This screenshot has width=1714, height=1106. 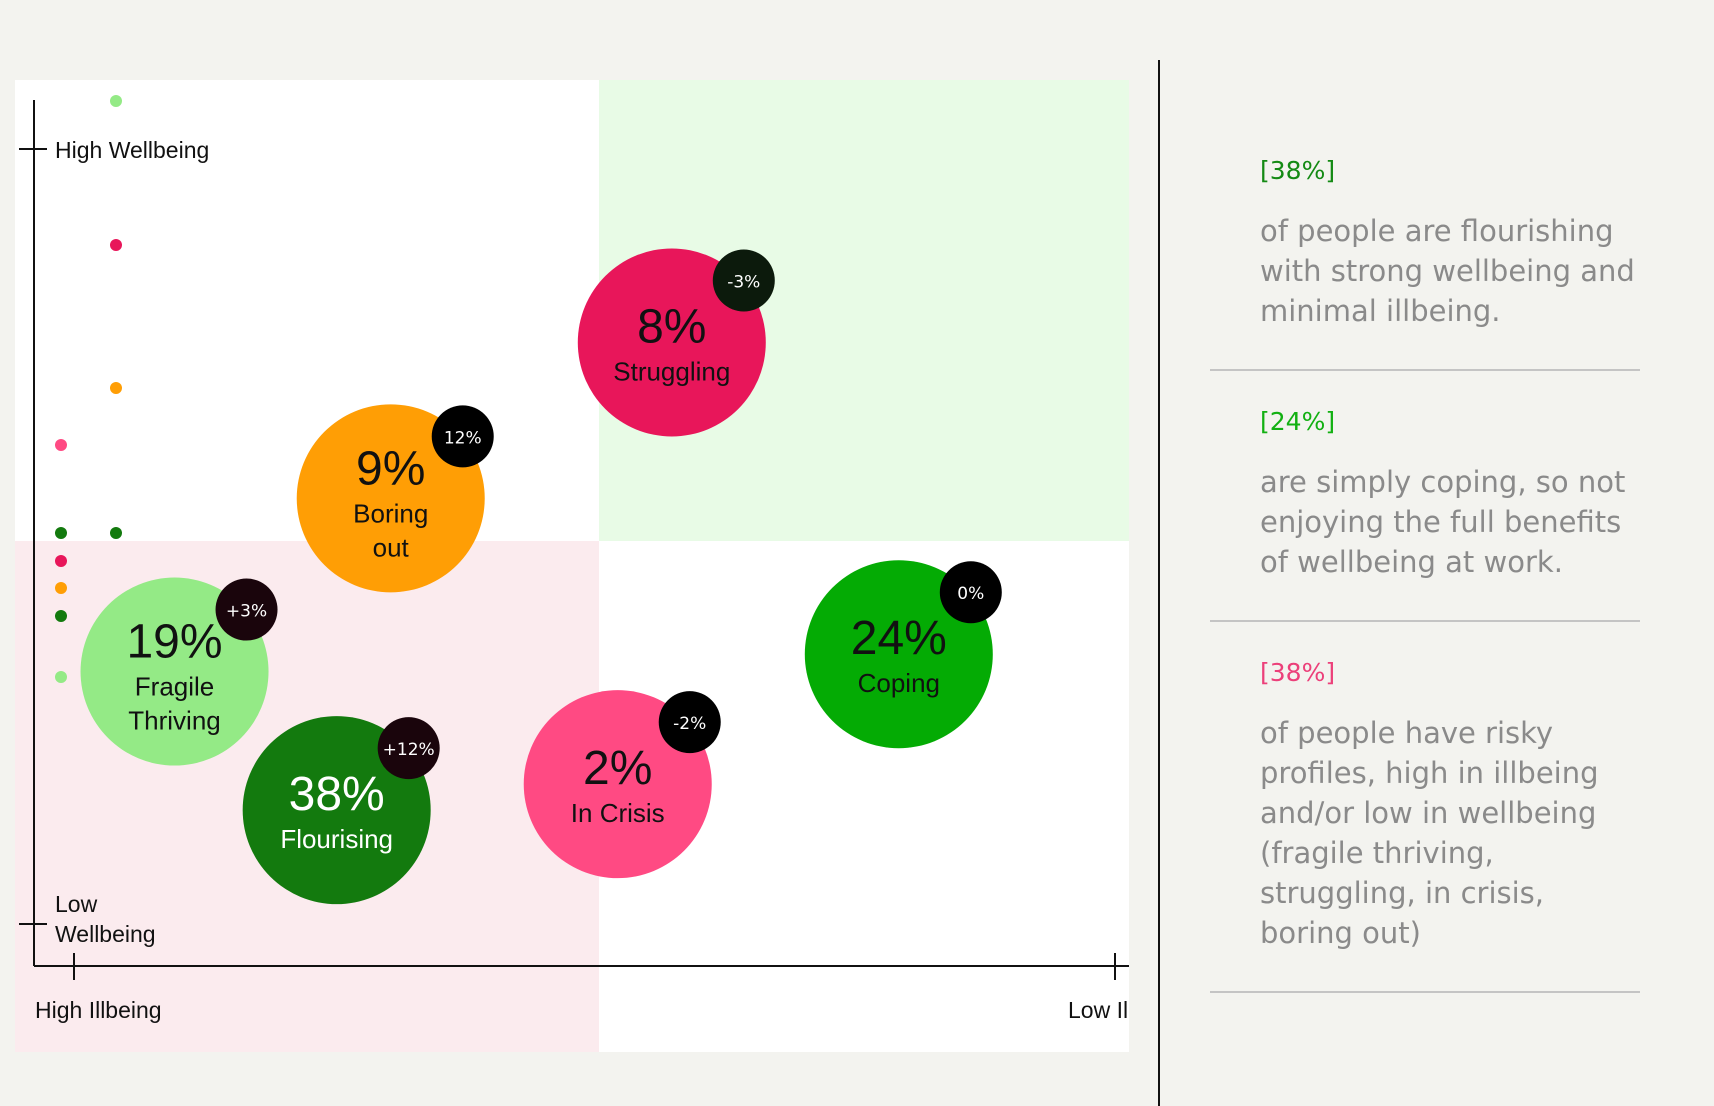 I want to click on bubble: 9%Boring out 12%, so click(x=395, y=498).